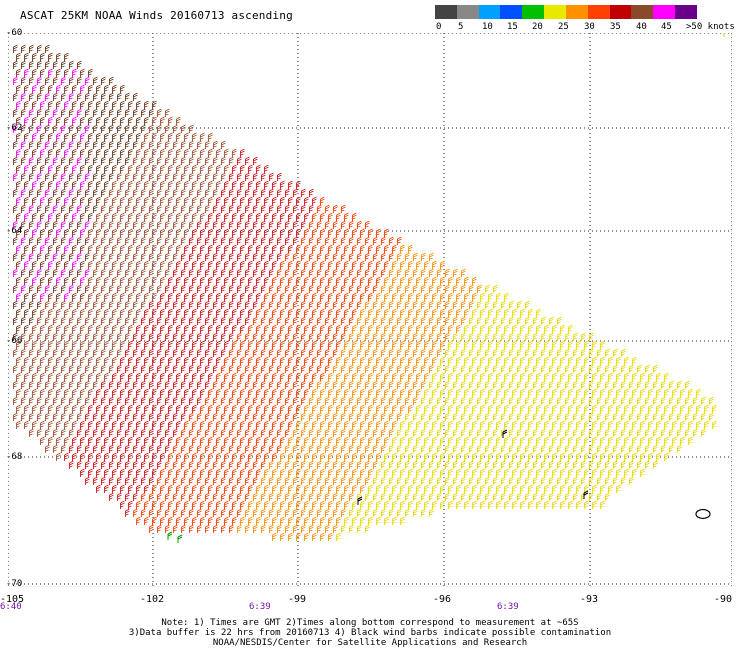  Describe the element at coordinates (260, 607) in the screenshot. I see `time-label-2: 6:39` at that location.